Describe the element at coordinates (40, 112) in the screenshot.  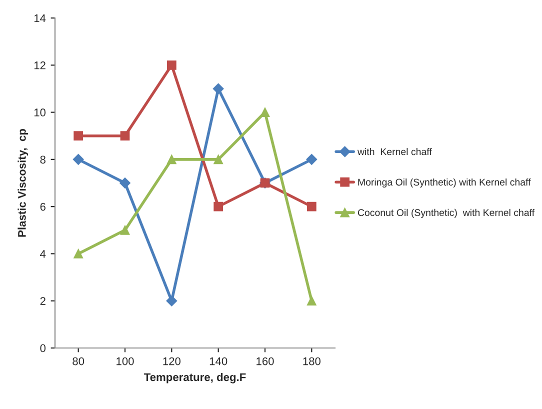
I see `y-tick-label: 10` at that location.